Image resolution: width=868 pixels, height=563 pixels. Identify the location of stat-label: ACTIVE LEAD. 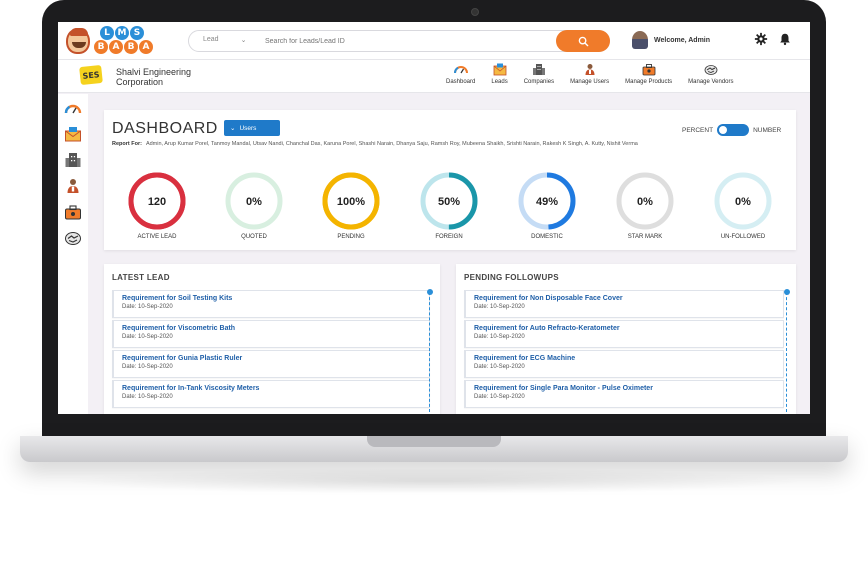
(157, 237).